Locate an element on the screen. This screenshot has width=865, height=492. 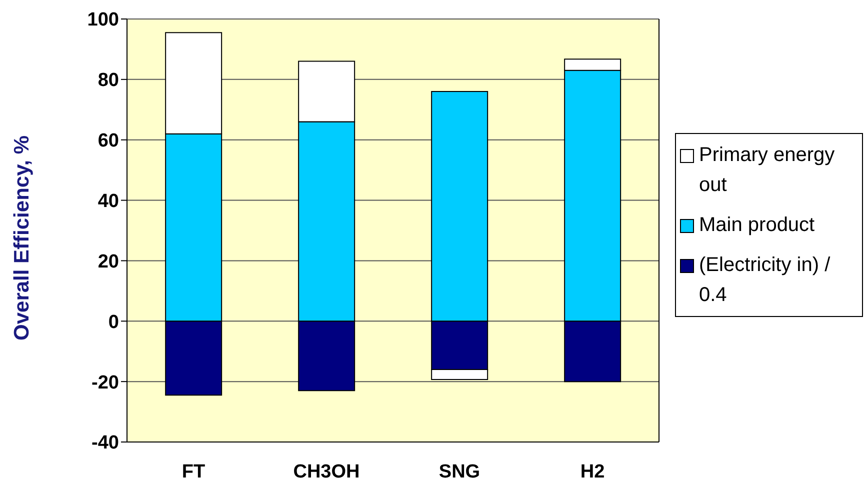
y-axis-title: Overall Efficiency, % is located at coordinates (22, 237).